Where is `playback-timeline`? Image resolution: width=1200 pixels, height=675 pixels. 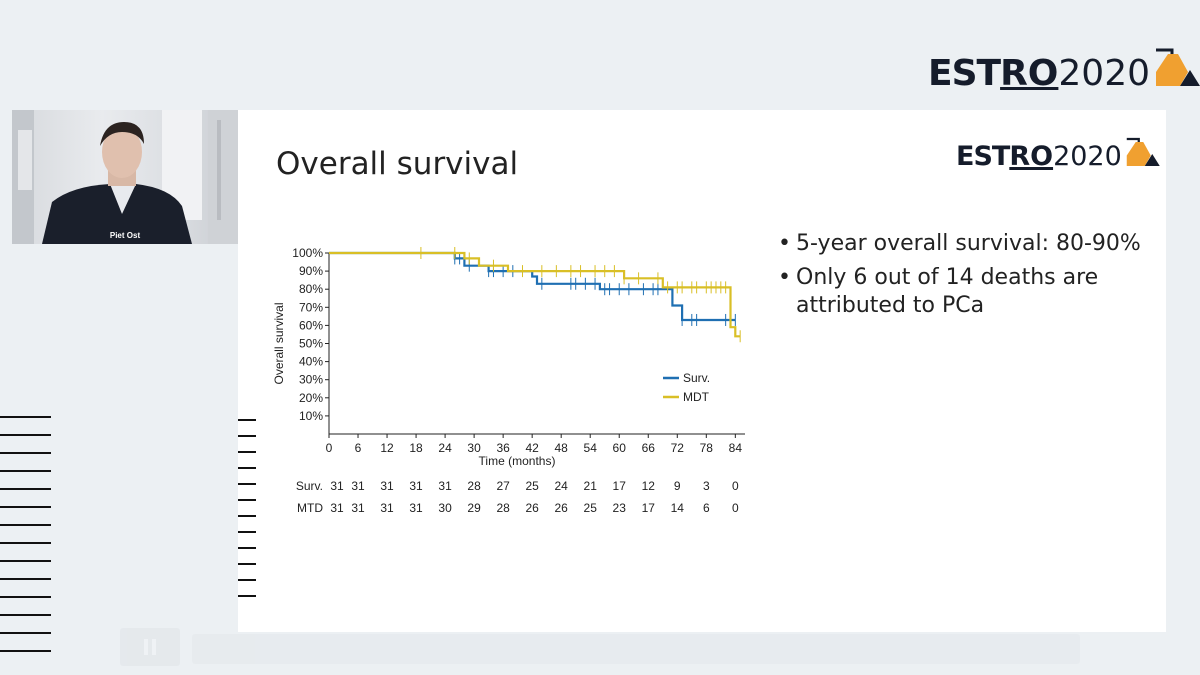 playback-timeline is located at coordinates (636, 649).